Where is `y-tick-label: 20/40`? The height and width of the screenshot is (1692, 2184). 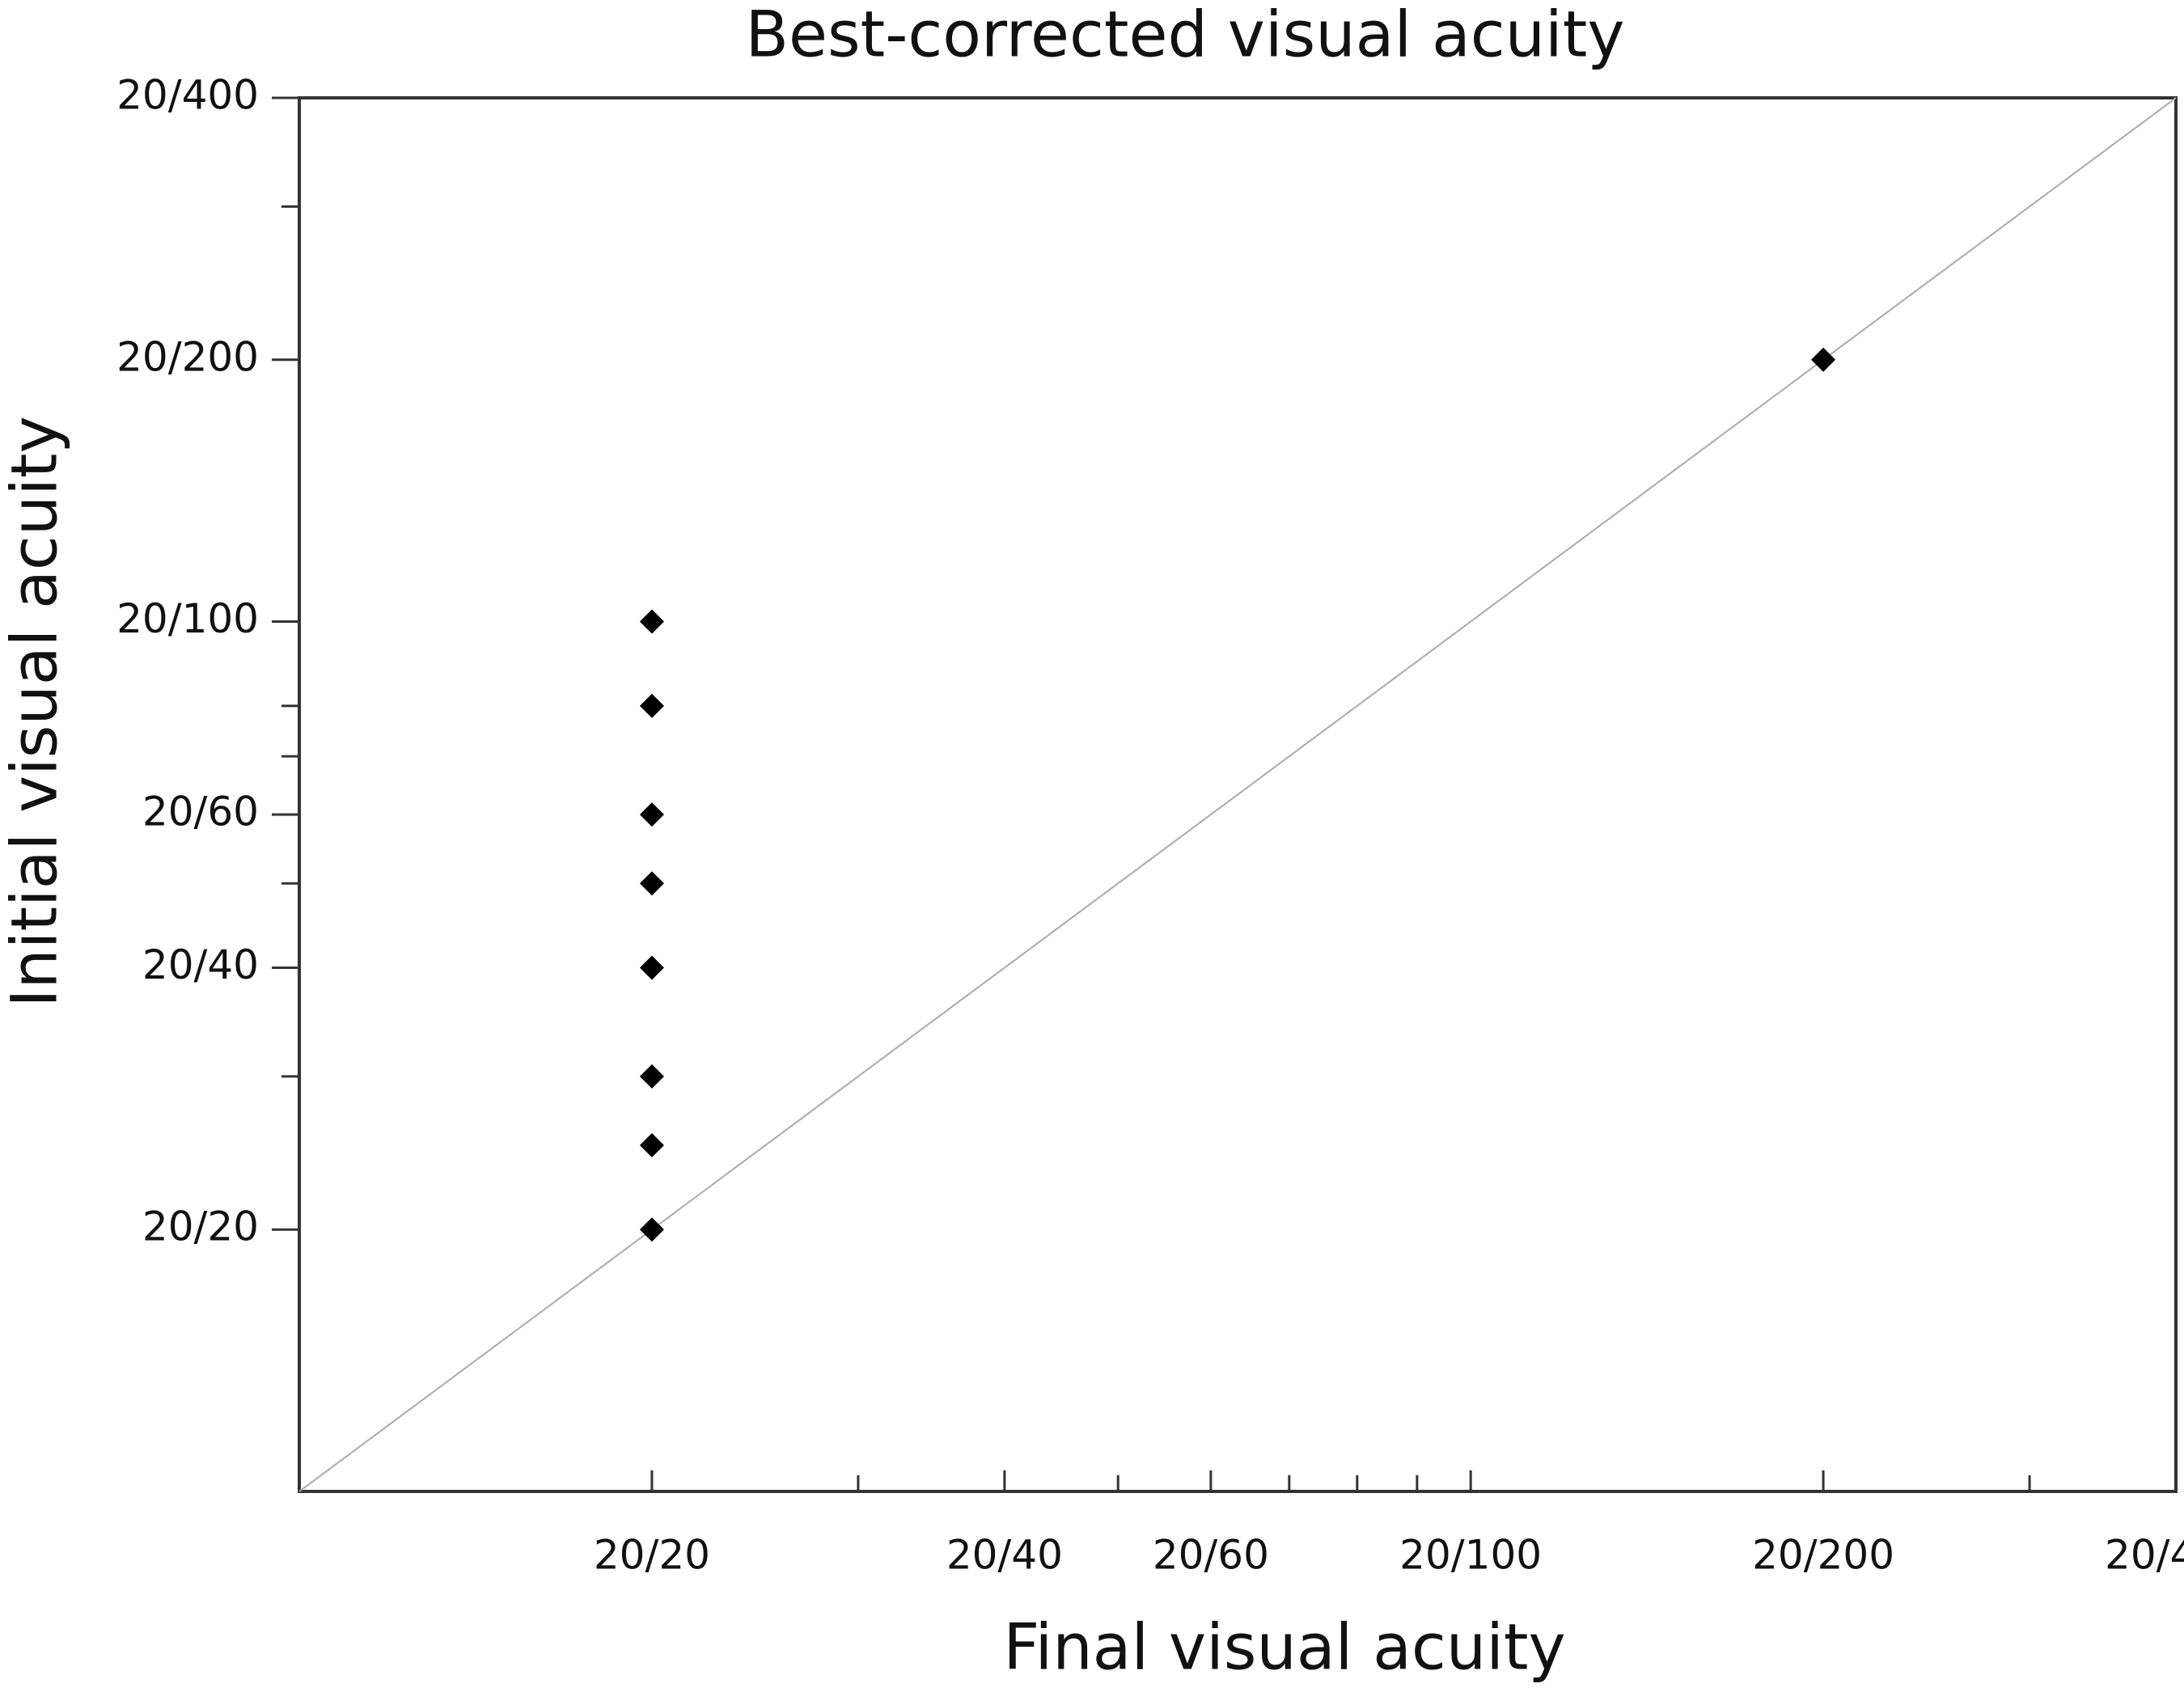 y-tick-label: 20/40 is located at coordinates (200, 964).